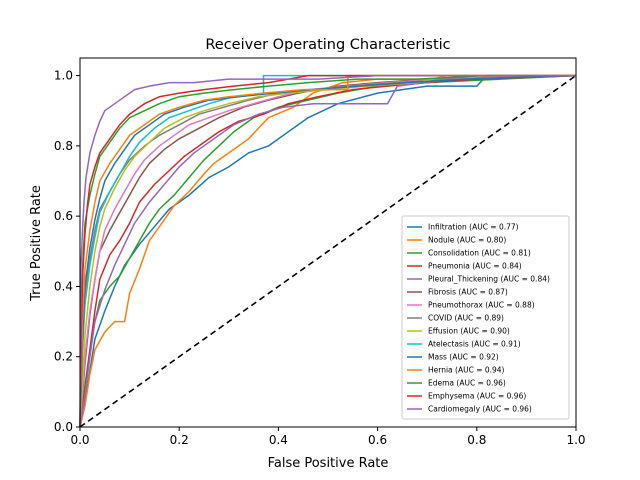  I want to click on y-tick-label: 0.2, so click(63, 357).